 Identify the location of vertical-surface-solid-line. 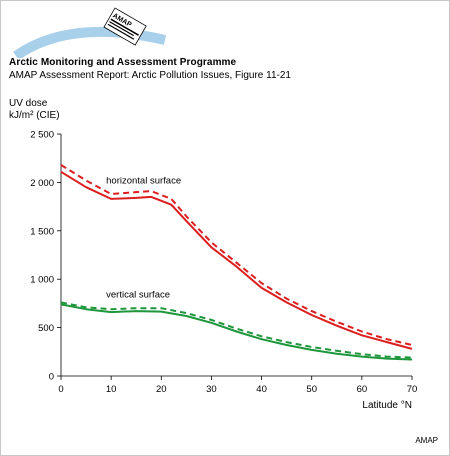
(236, 332).